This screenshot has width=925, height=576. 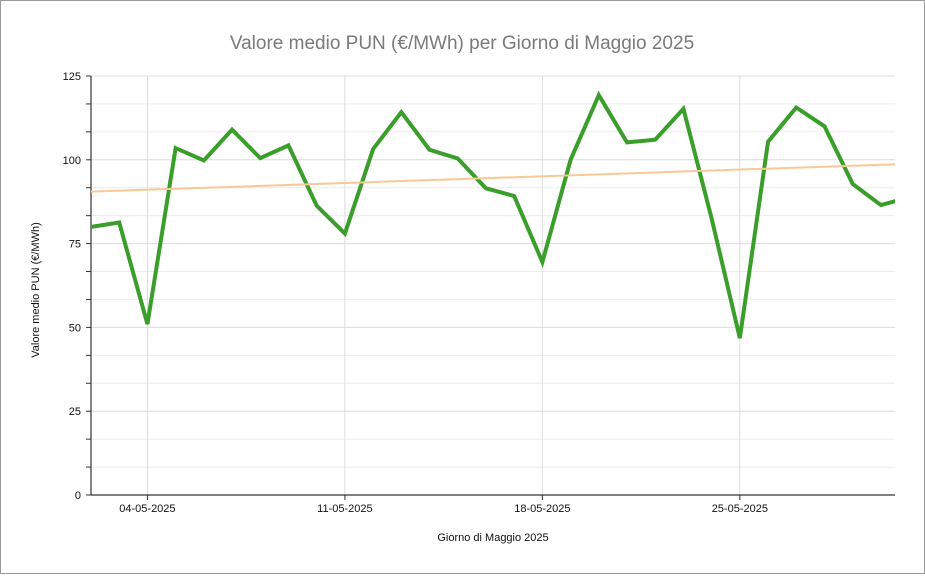 What do you see at coordinates (72, 77) in the screenshot?
I see `y-tick-label: 125` at bounding box center [72, 77].